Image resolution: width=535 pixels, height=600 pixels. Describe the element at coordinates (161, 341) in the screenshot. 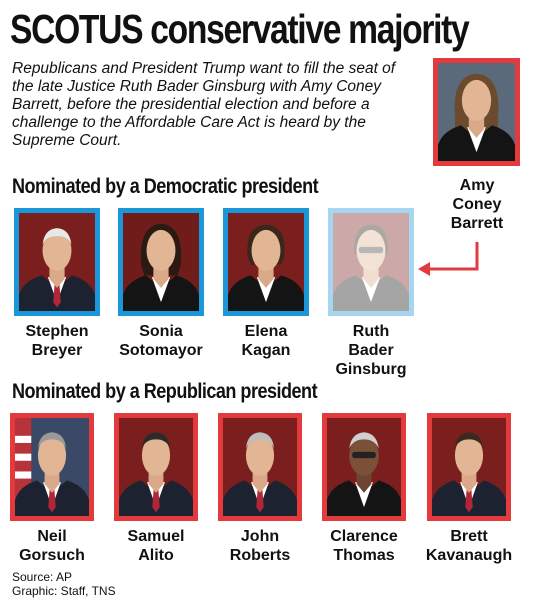

I see `justice-name: Sonia Sotomayor` at that location.